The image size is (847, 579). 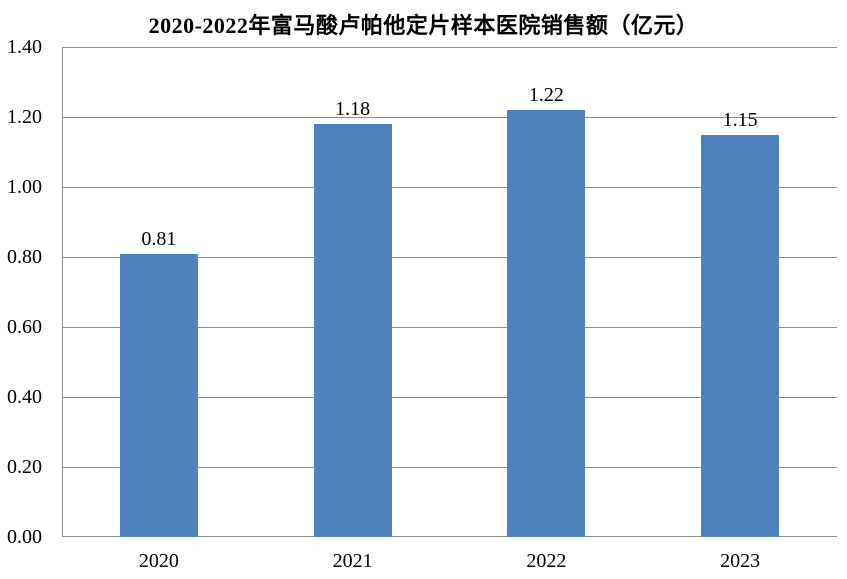 I want to click on x-axis-line, so click(x=449, y=536).